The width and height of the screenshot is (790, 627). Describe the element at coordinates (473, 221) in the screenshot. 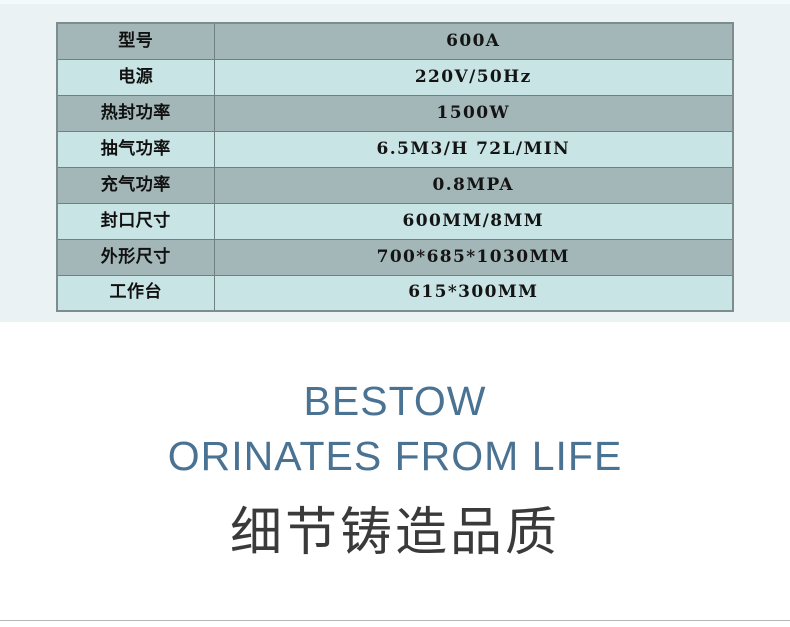

I see `spec-value: 600MM/8MM` at that location.